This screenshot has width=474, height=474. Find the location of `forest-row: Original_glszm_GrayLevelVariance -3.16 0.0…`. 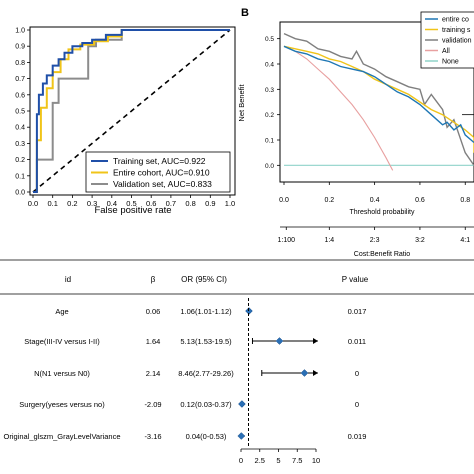

forest-row: Original_glszm_GrayLevelVariance -3.16 0.0… is located at coordinates (185, 436).